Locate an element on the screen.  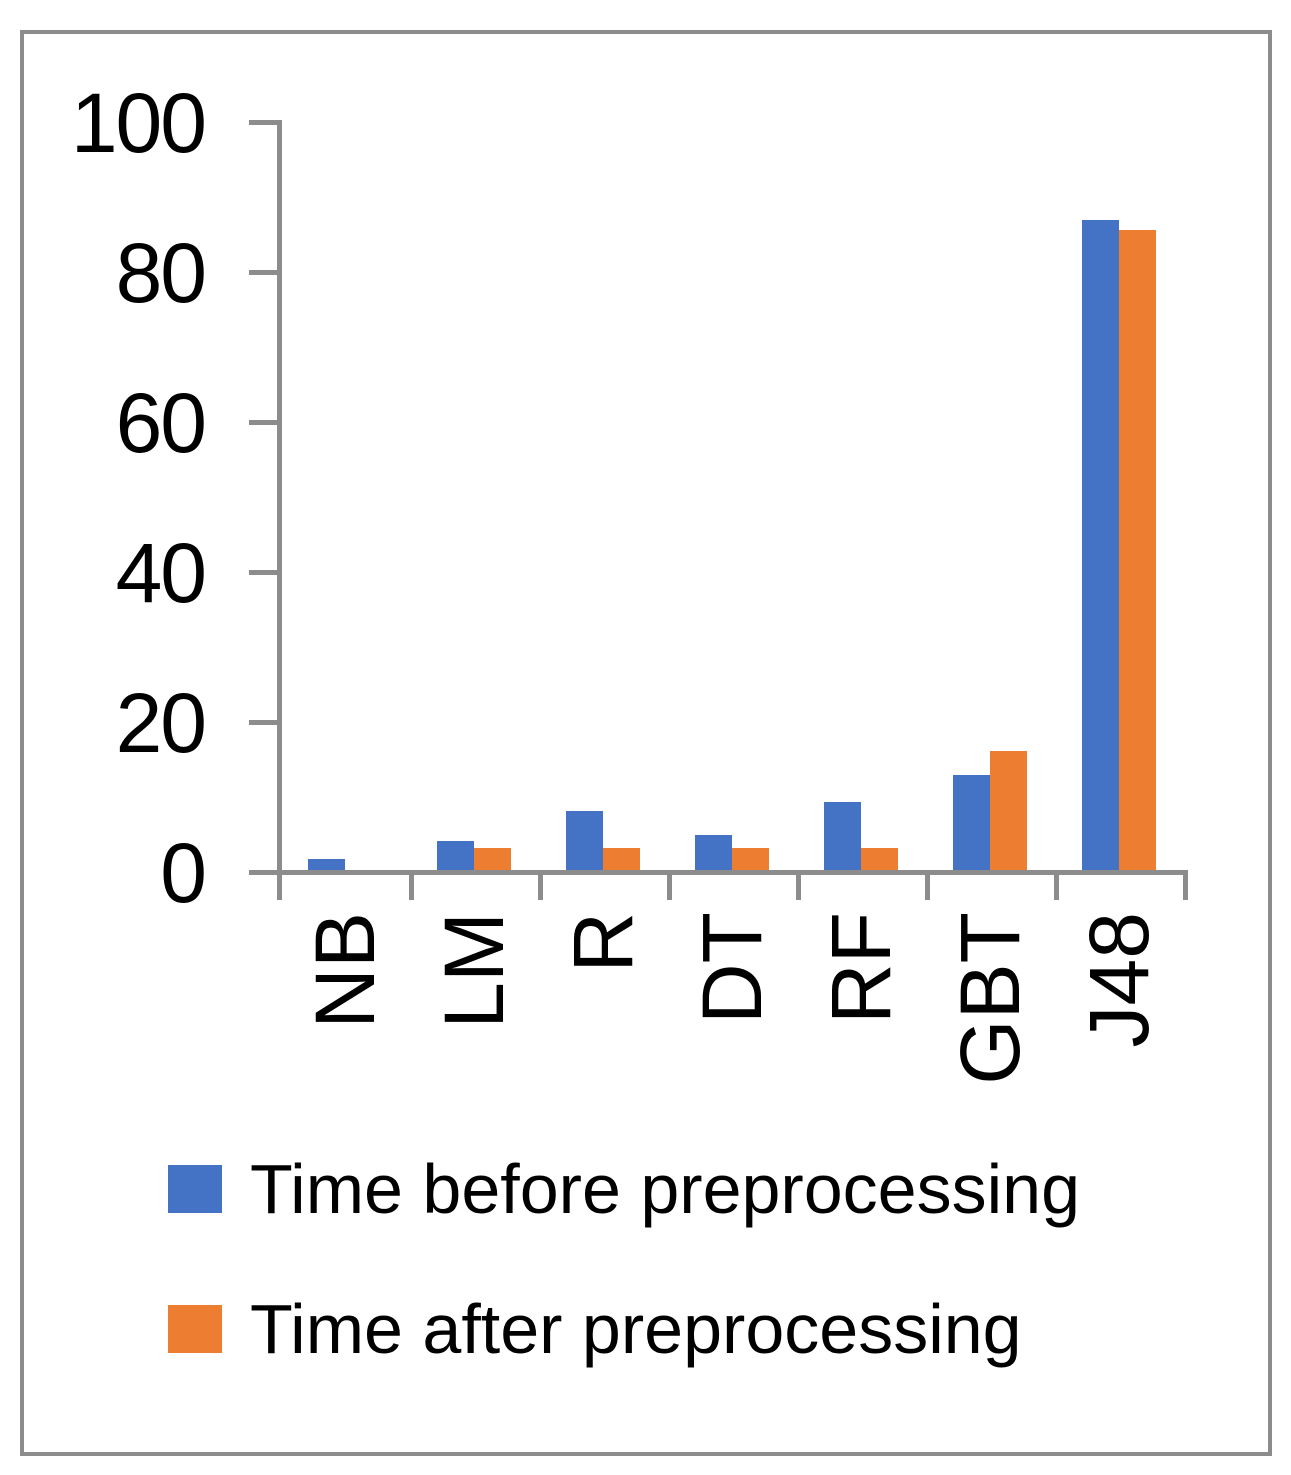
y-axis-tick-label: 60 is located at coordinates (161, 422).